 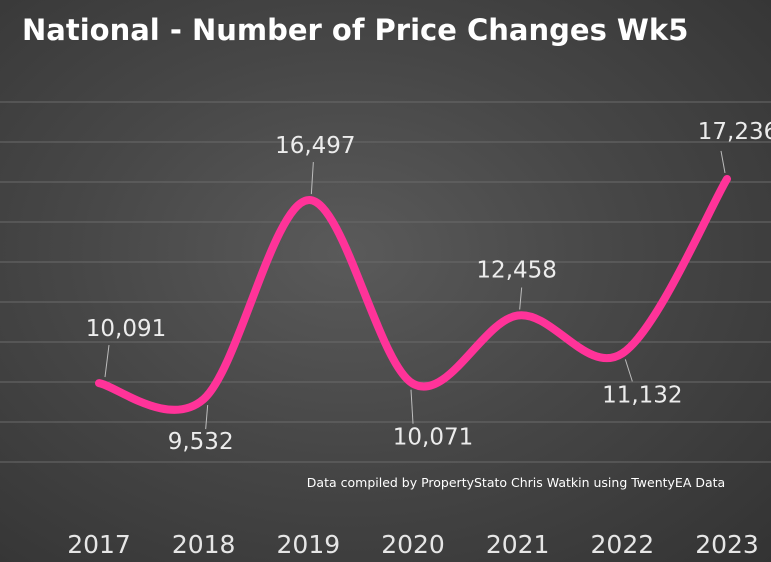 What do you see at coordinates (204, 544) in the screenshot?
I see `x-tick-label: 2018` at bounding box center [204, 544].